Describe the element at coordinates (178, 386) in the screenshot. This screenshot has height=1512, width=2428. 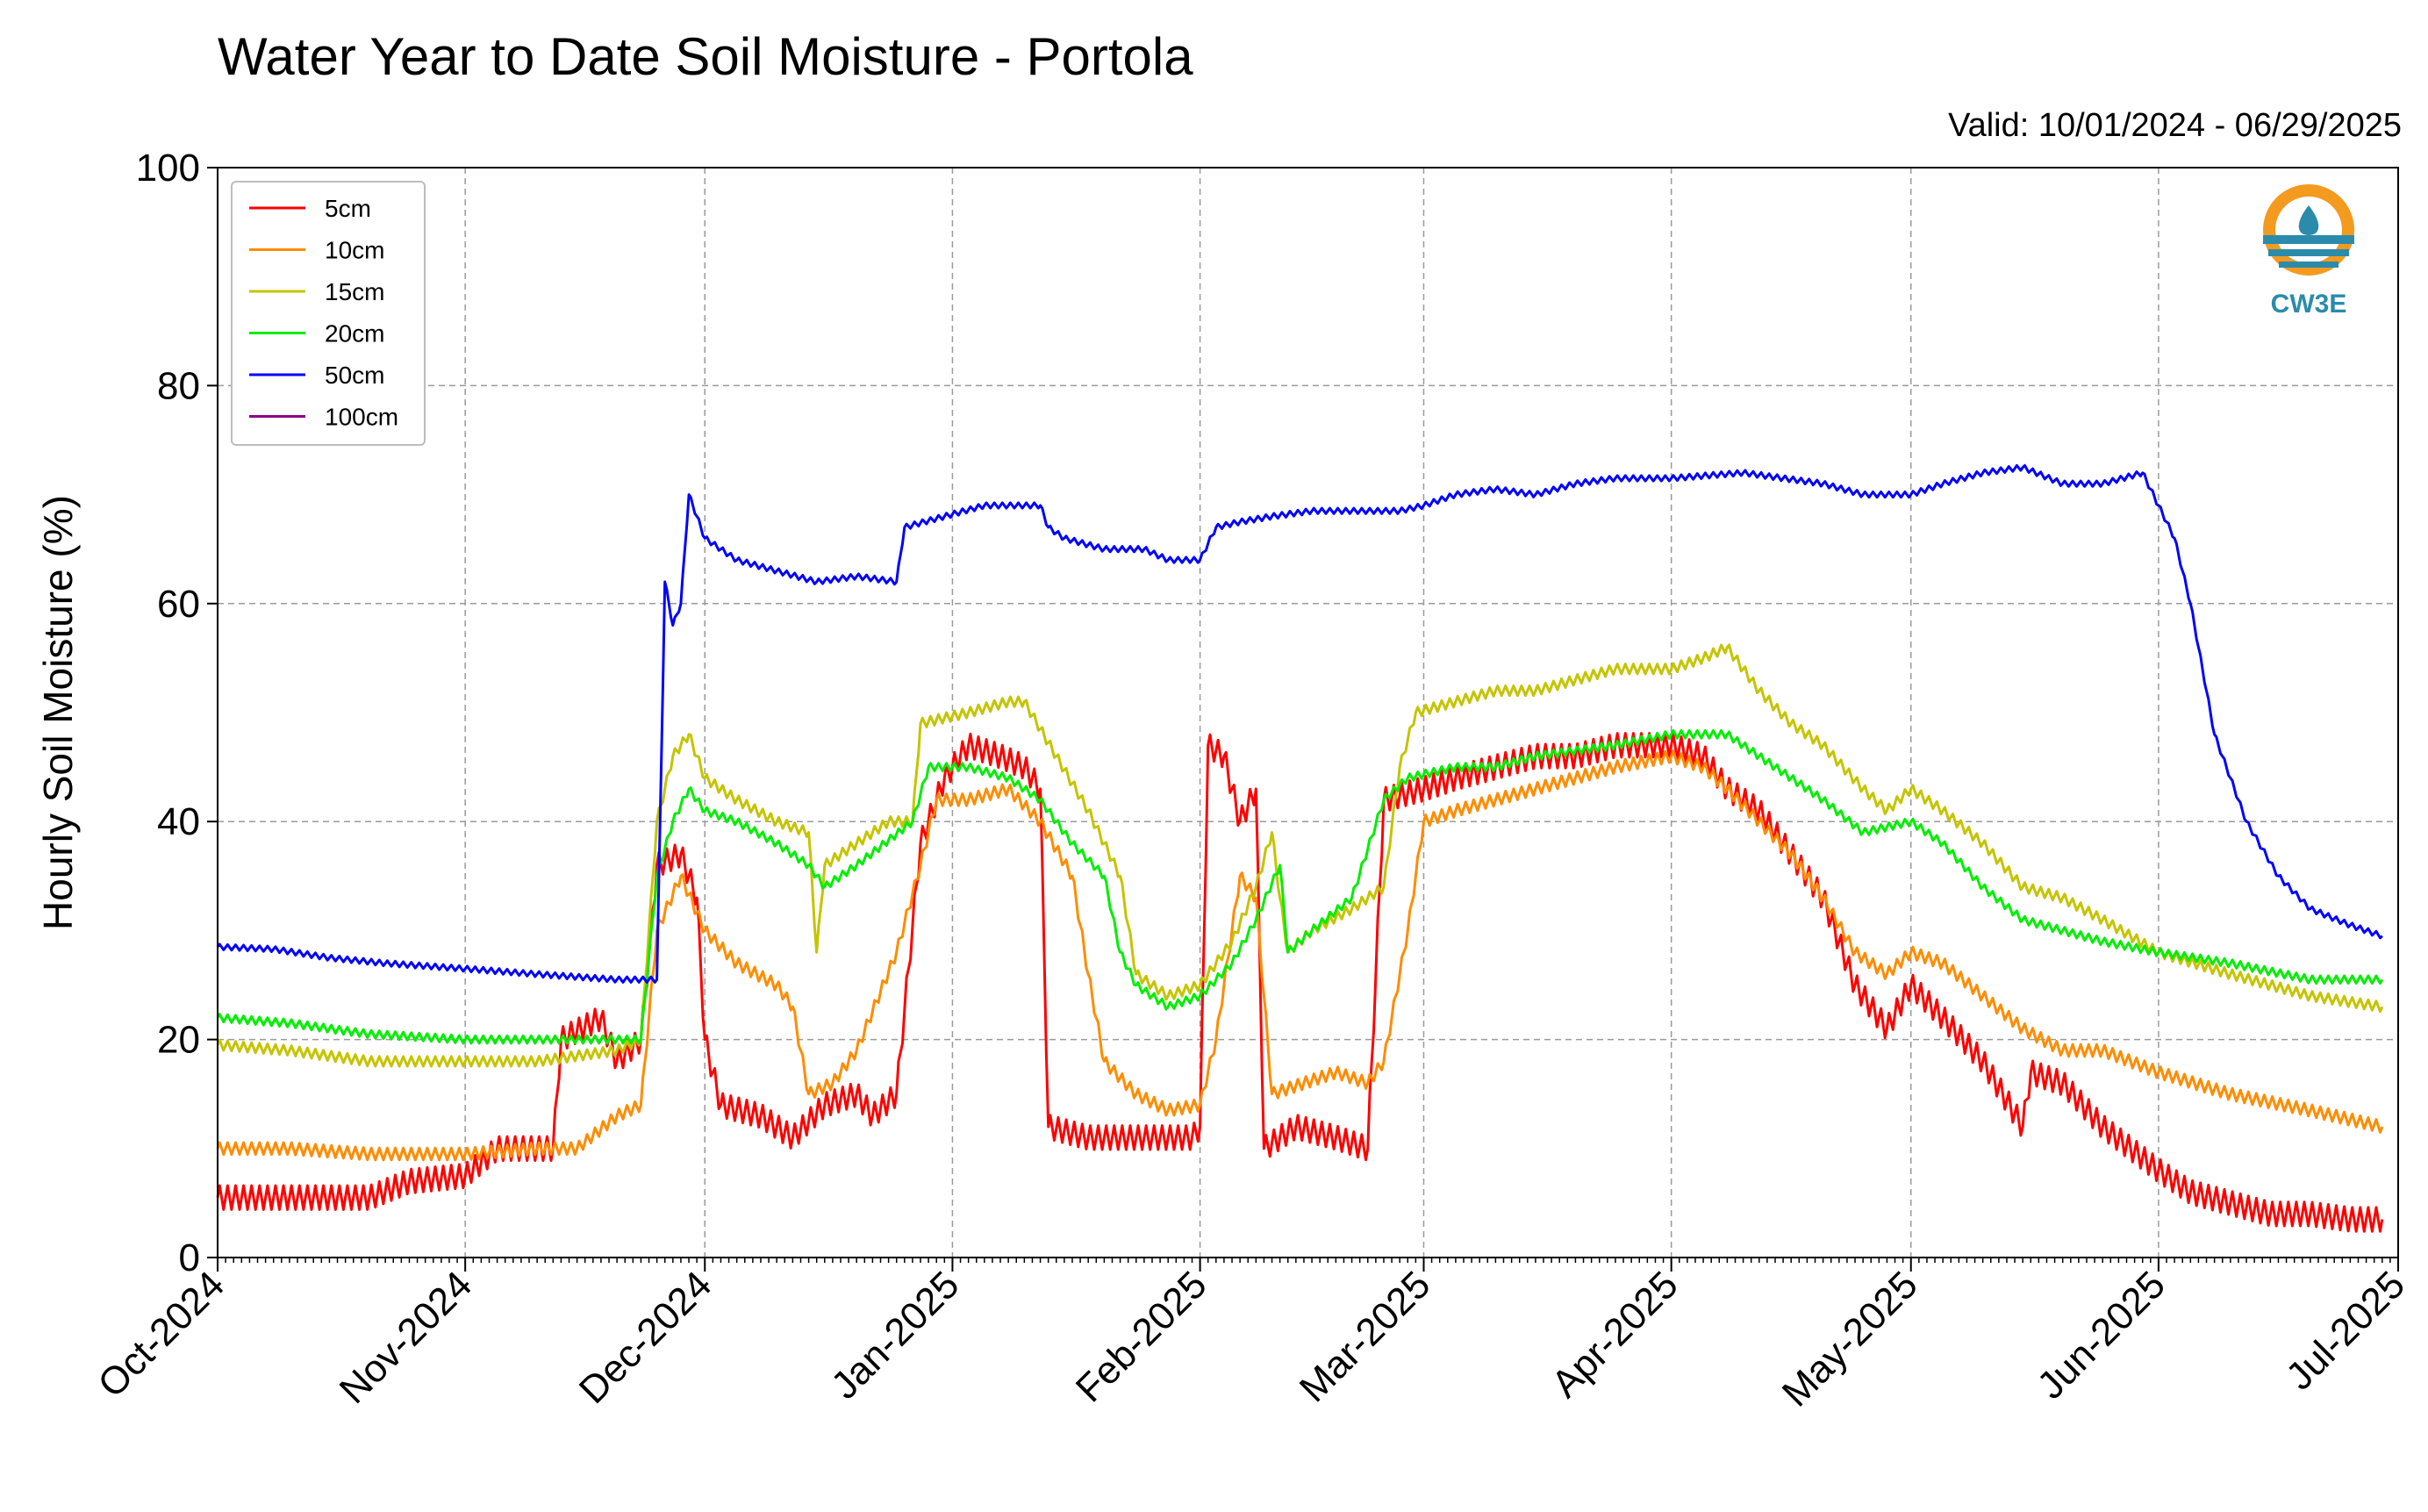
I see `y-tick-label: 80` at that location.